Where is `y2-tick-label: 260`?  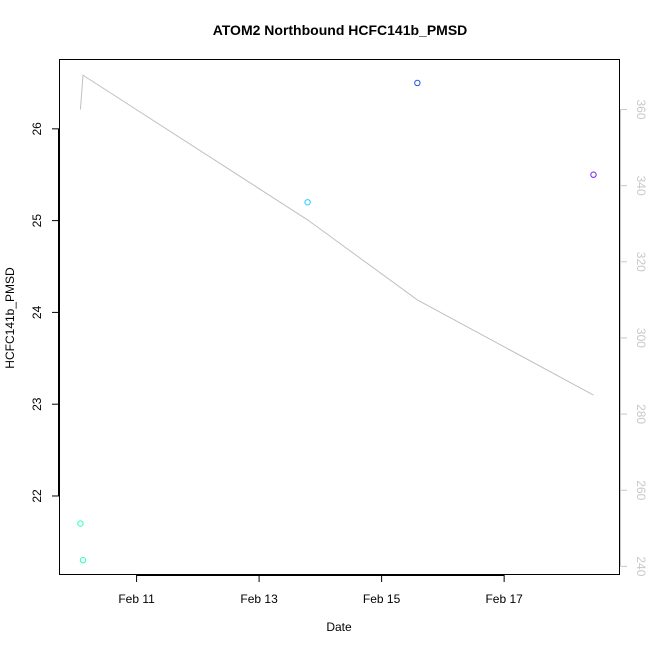
y2-tick-label: 260 is located at coordinates (641, 490).